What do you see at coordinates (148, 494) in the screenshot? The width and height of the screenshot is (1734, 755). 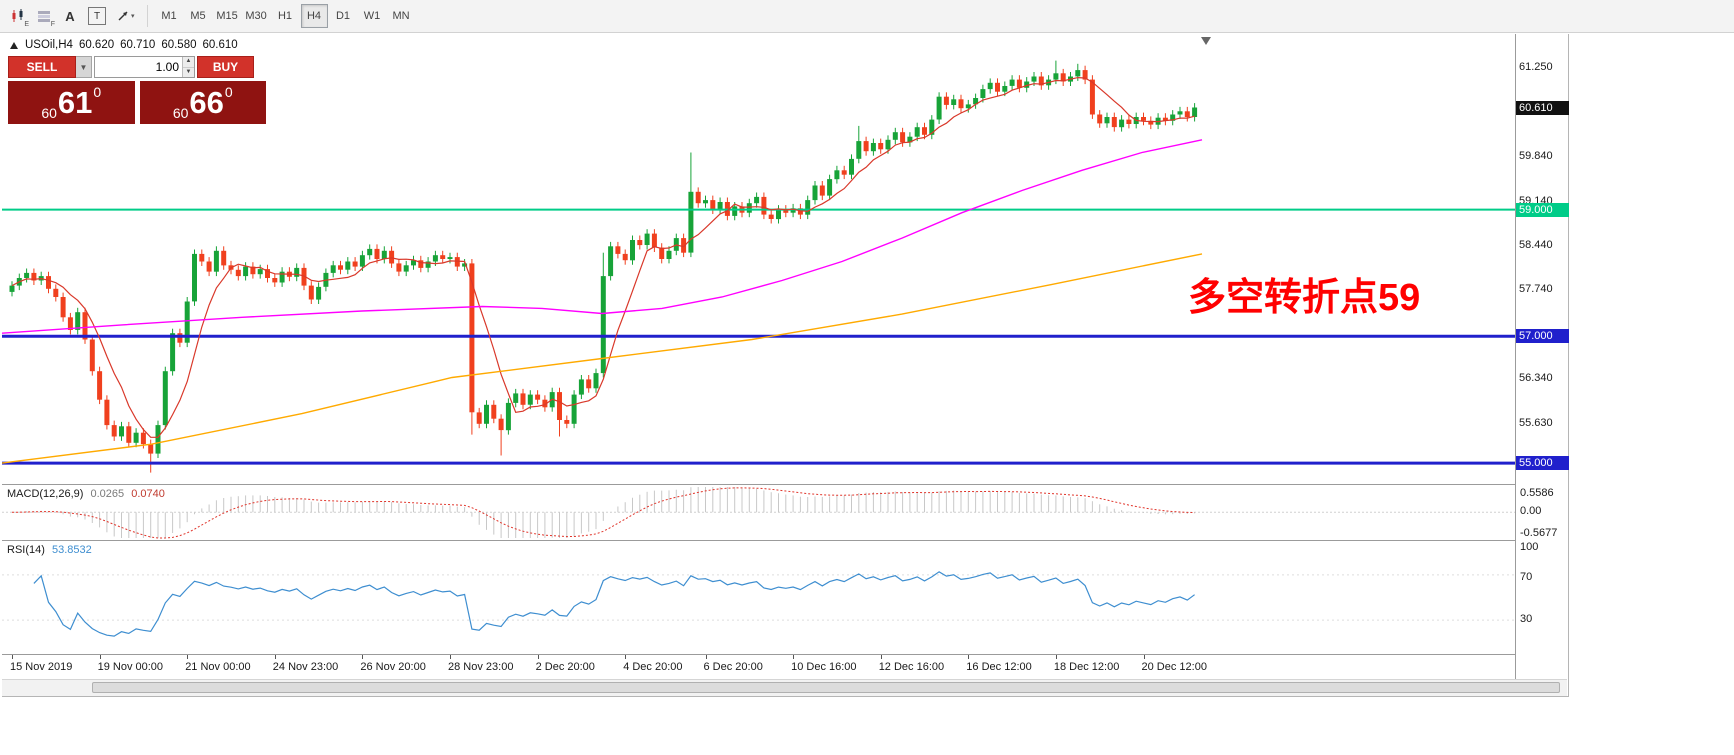 I see `macd-signal-value: 0.0740` at bounding box center [148, 494].